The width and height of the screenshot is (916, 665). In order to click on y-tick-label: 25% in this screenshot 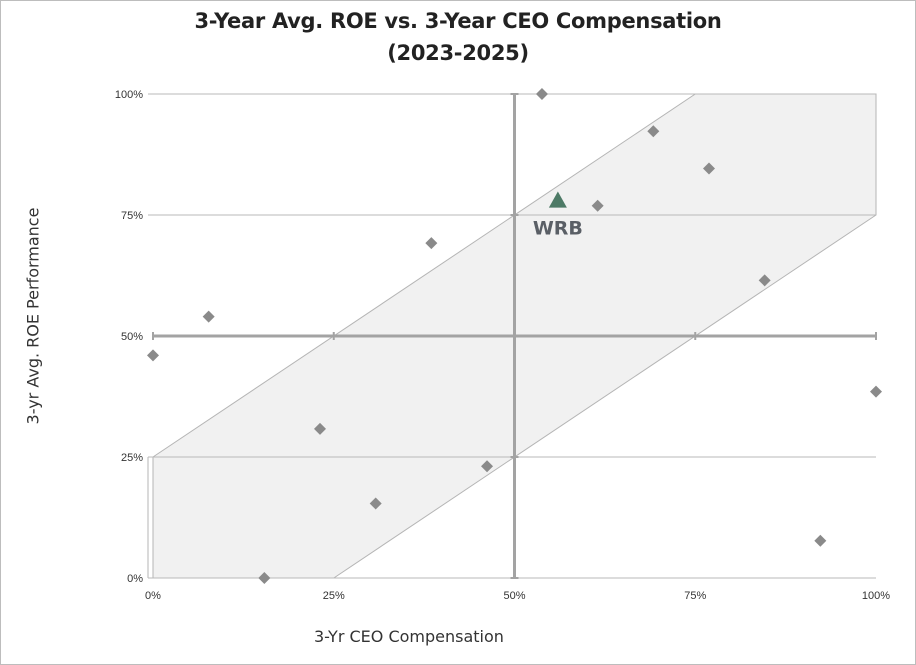, I will do `click(132, 458)`.